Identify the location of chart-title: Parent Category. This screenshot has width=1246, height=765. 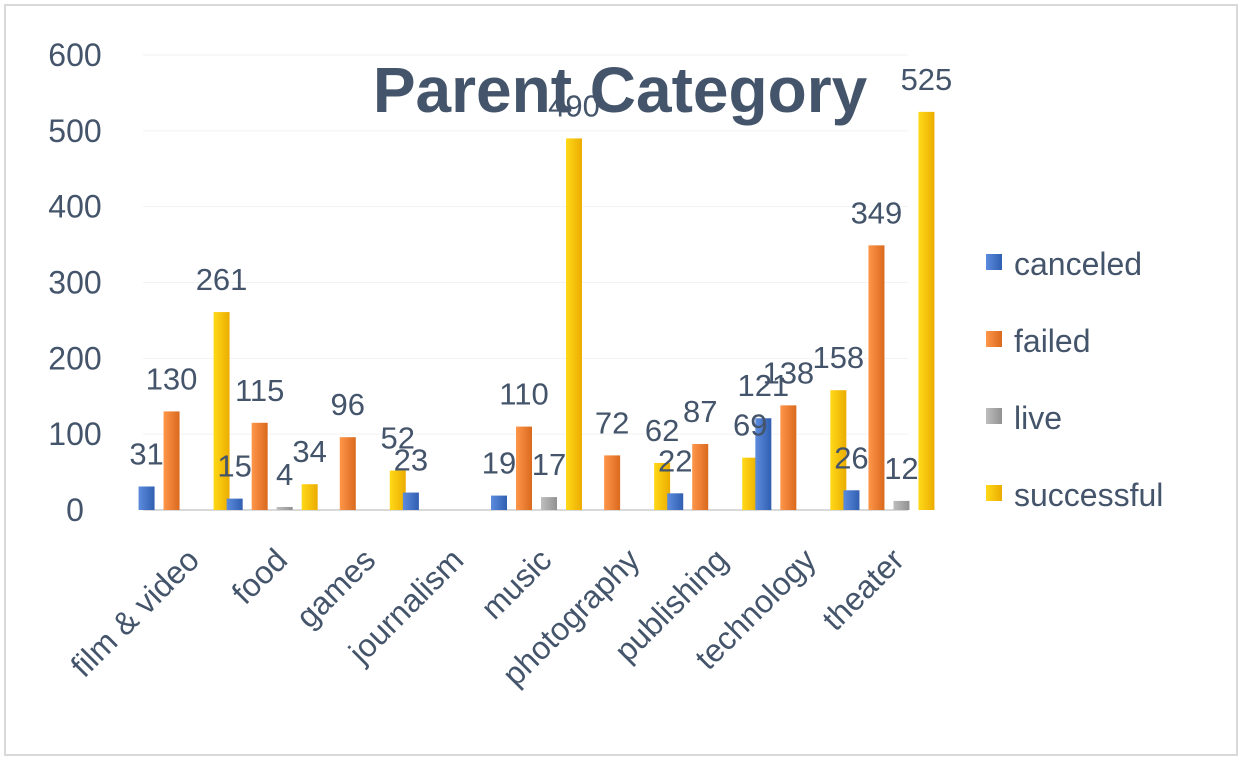
(620, 90).